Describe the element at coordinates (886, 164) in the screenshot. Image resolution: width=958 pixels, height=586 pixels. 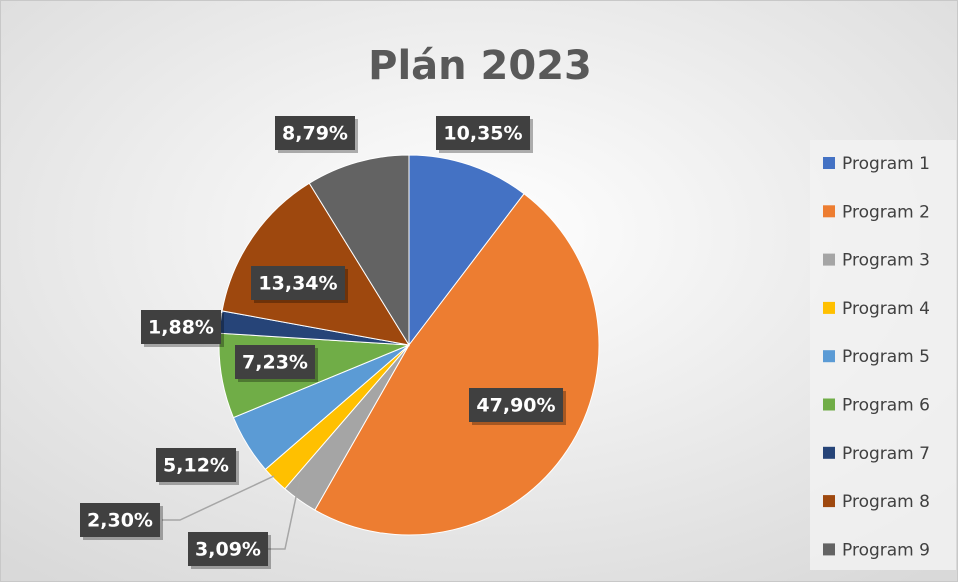
I see `legend-label: Program 1` at that location.